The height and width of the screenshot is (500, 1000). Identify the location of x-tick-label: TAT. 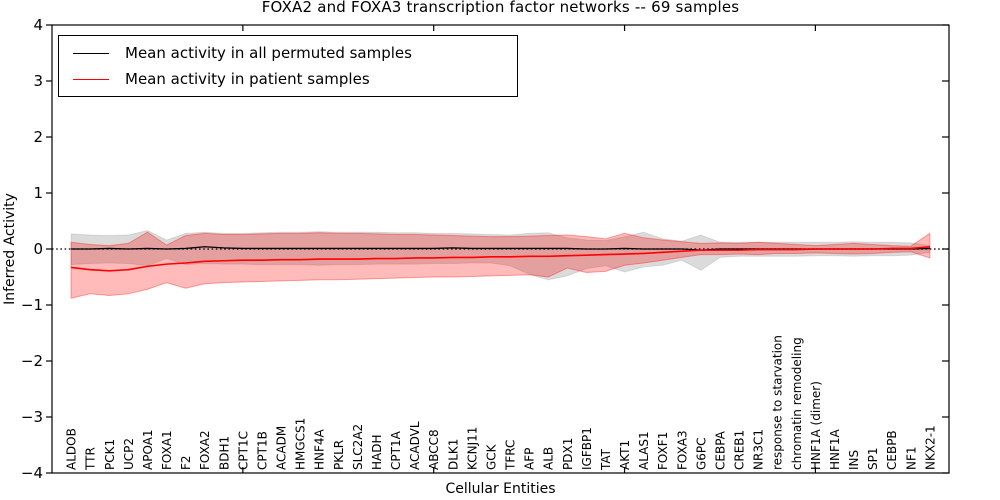
(606, 459).